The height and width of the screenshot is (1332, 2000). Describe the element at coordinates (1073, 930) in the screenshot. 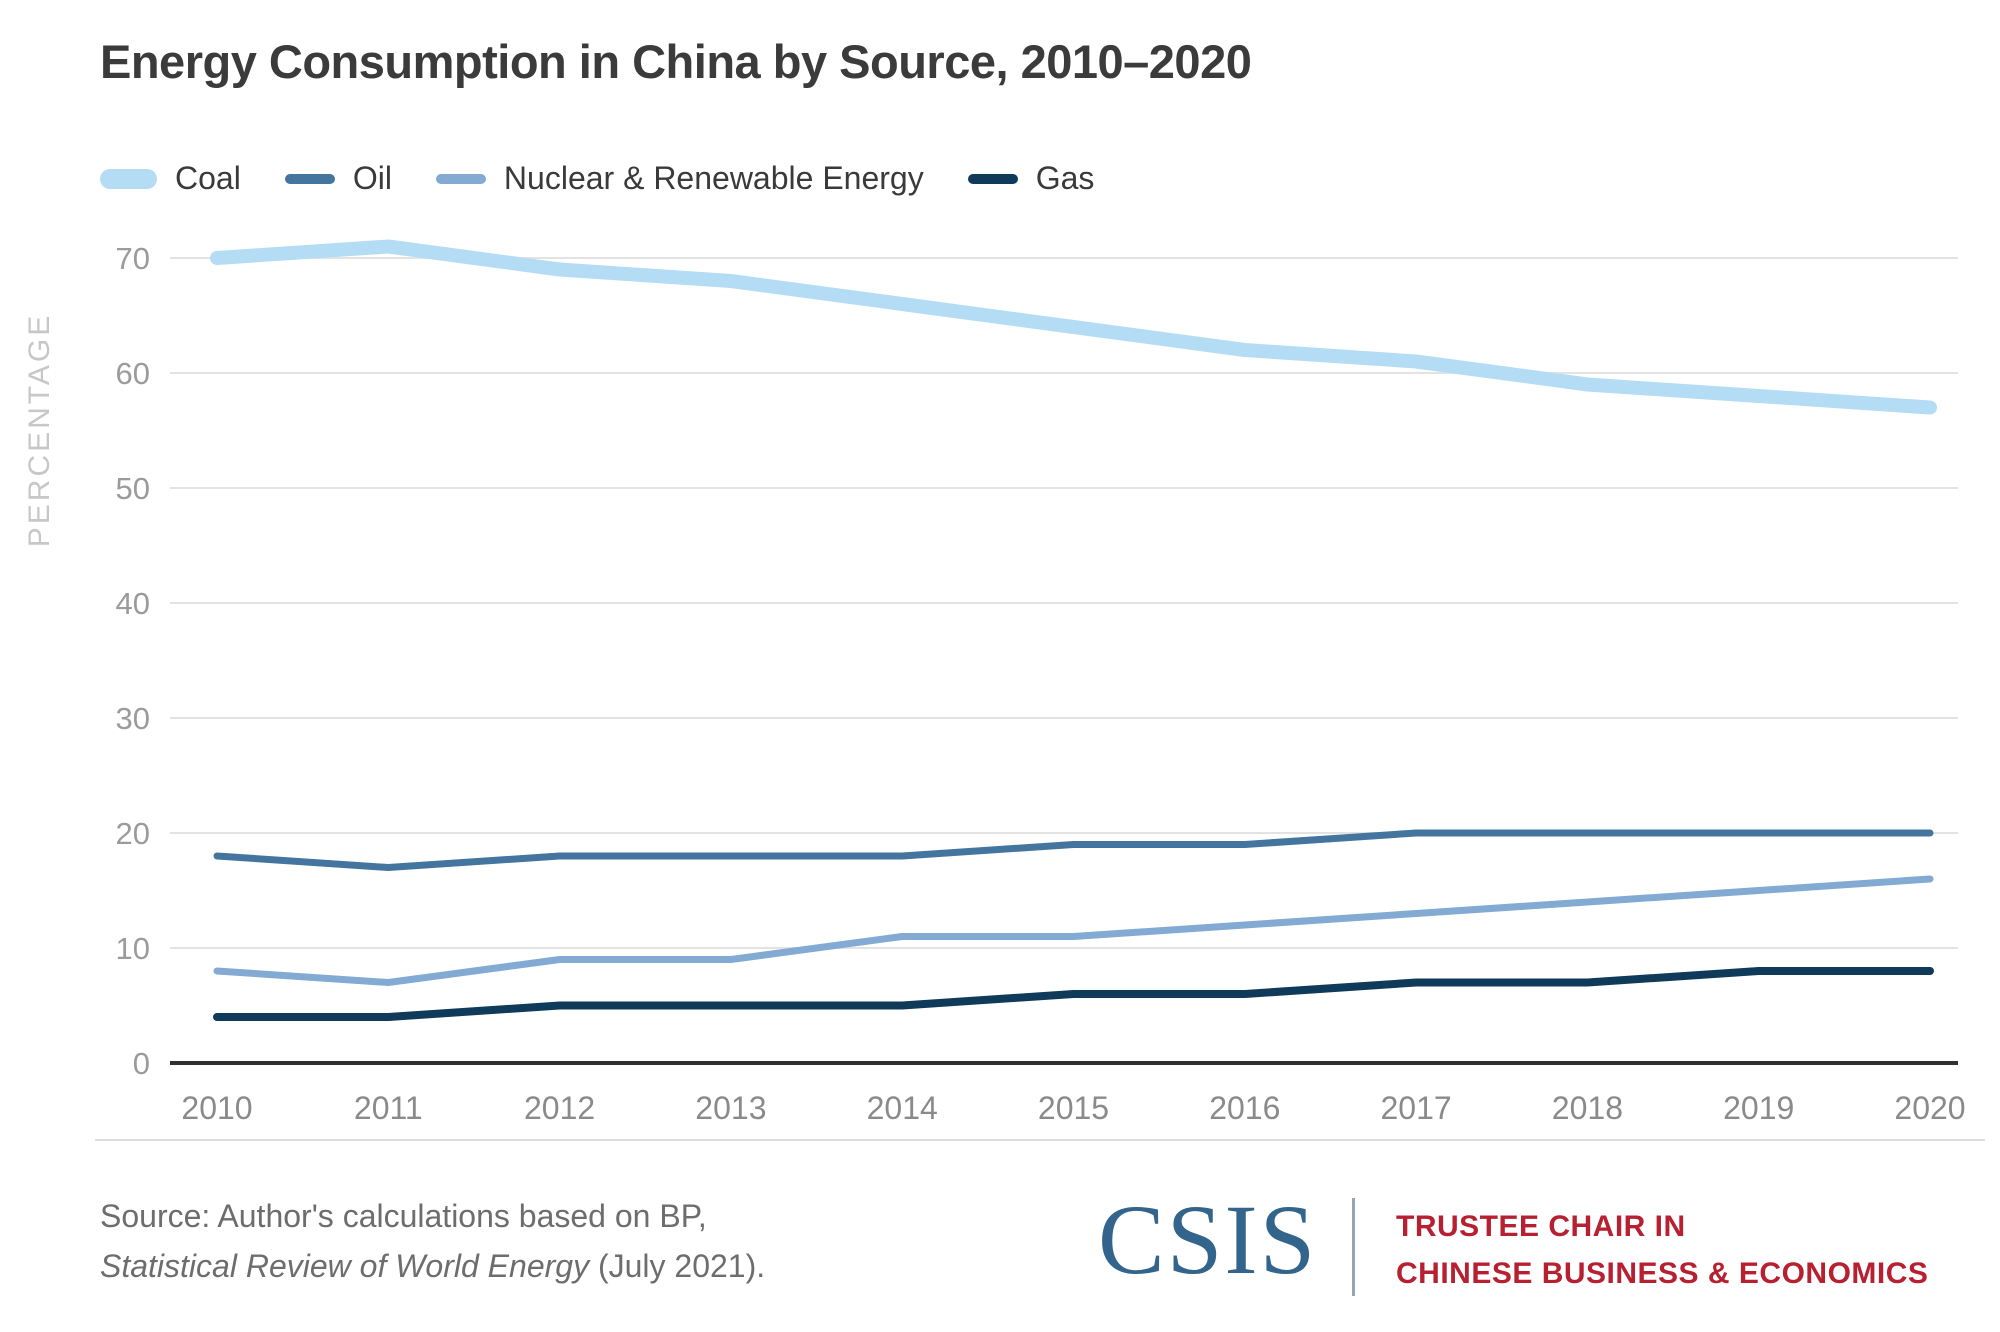

I see `series-line-nuclear-renewable-energy` at that location.